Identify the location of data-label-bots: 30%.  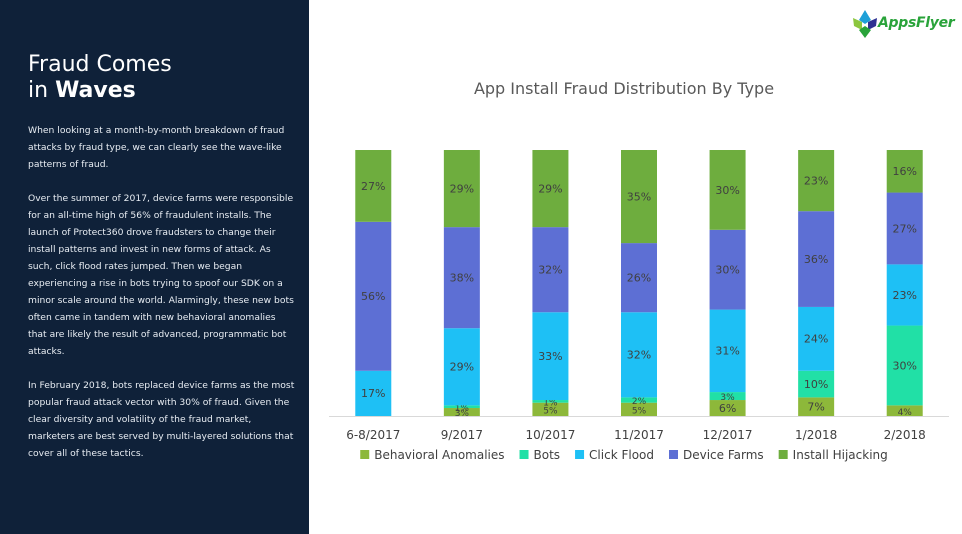
(904, 365).